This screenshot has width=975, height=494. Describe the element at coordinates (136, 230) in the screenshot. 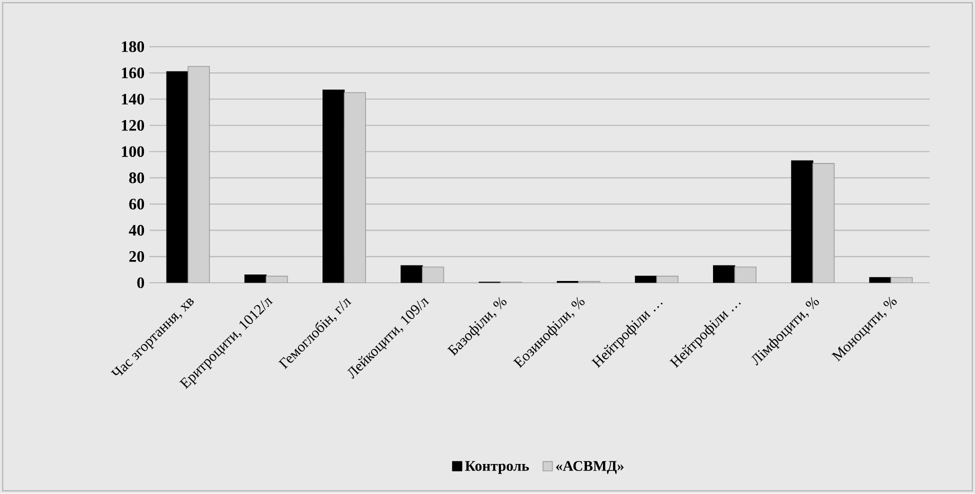

I see `y-tick-label: 40` at that location.